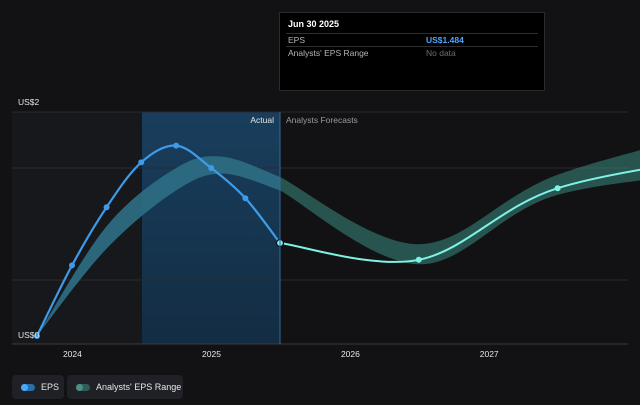 The width and height of the screenshot is (640, 405). What do you see at coordinates (50, 387) in the screenshot?
I see `legend-eps-label: EPS` at bounding box center [50, 387].